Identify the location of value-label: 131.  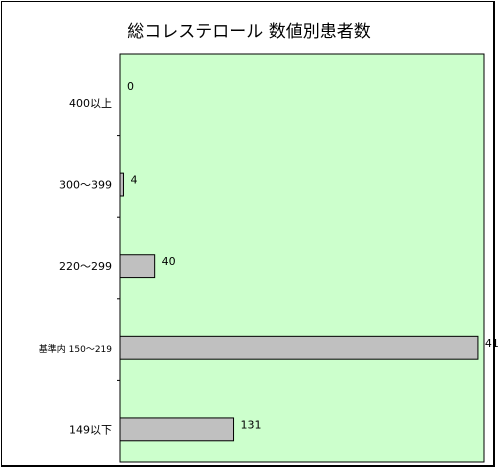
(251, 424).